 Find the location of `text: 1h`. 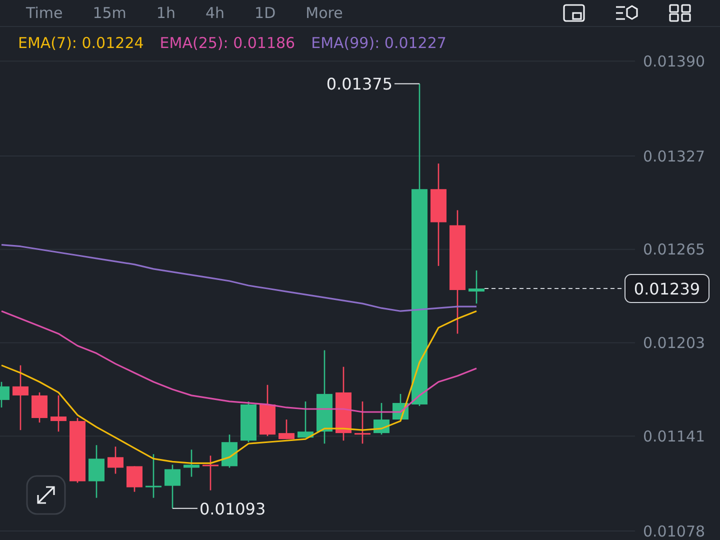

text: 1h is located at coordinates (166, 13).